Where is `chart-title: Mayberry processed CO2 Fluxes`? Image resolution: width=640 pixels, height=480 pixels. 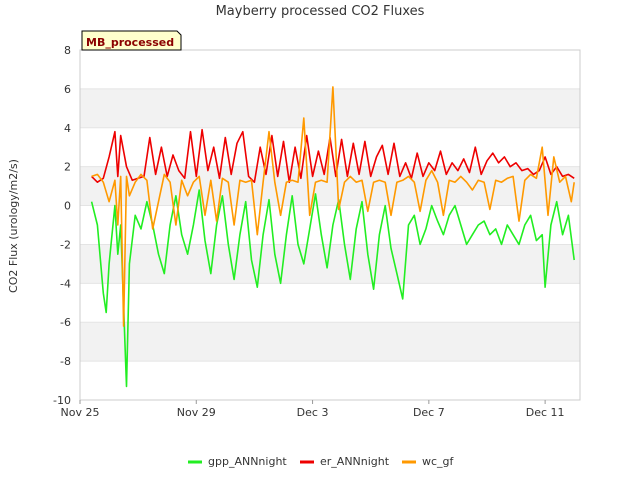
chart-title: Mayberry processed CO2 Fluxes is located at coordinates (320, 11).